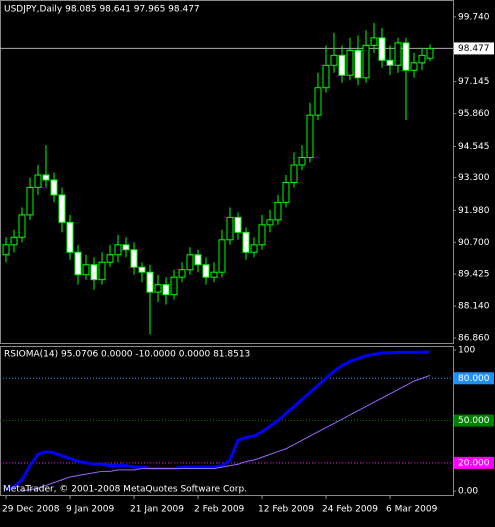  I want to click on last-price-box, so click(474, 48).